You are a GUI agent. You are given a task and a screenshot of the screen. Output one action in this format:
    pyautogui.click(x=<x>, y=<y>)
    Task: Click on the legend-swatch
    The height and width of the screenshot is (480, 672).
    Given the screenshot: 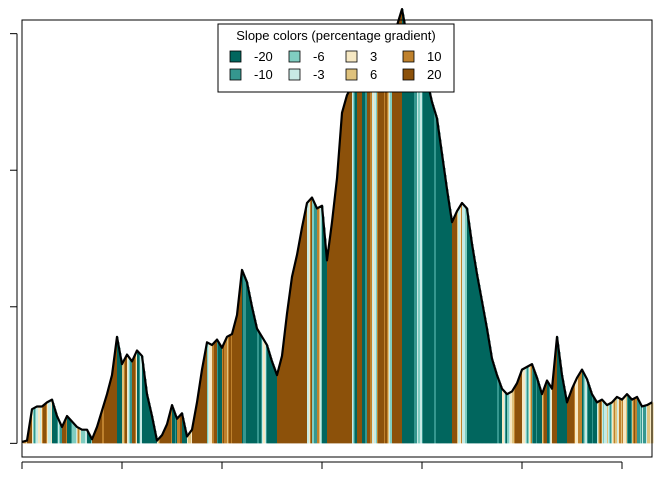 What is the action you would take?
    pyautogui.click(x=235, y=74)
    